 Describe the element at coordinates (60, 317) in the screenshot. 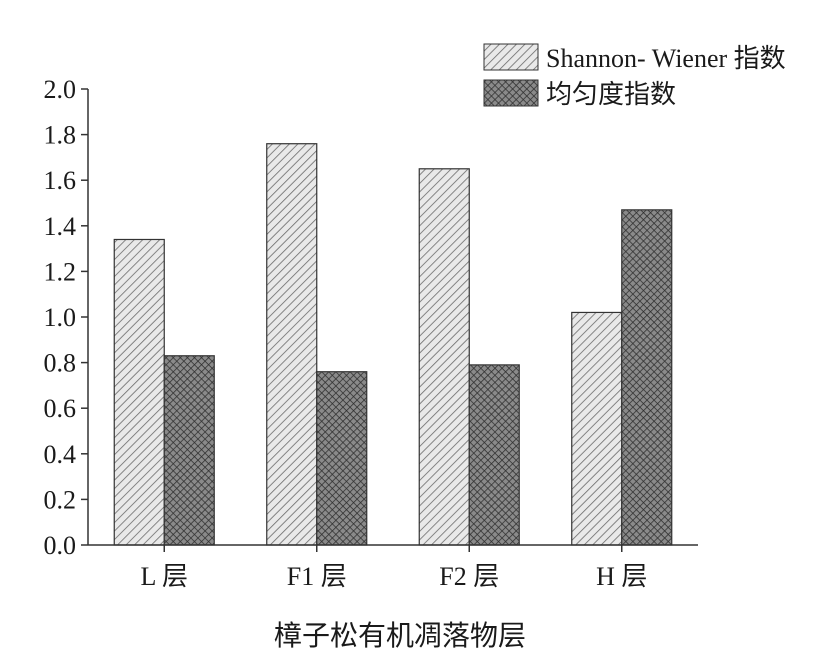

I see `y-tick-label: 1.0` at that location.